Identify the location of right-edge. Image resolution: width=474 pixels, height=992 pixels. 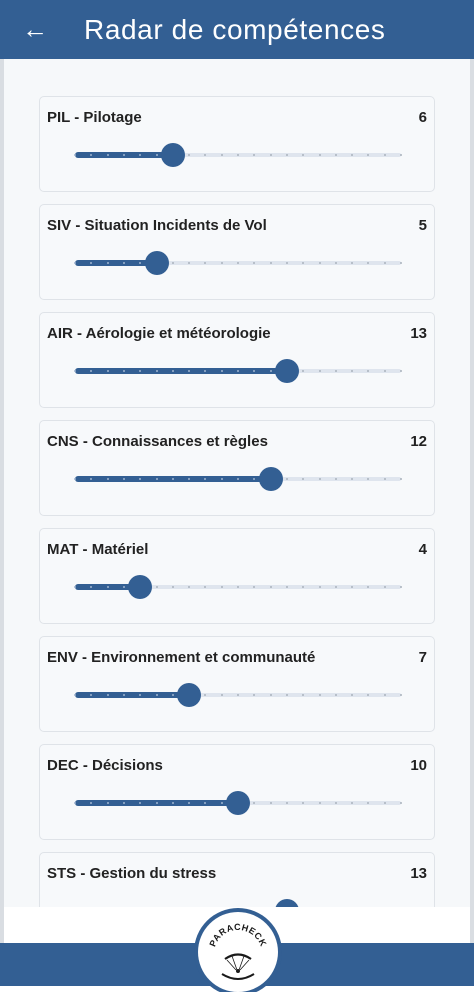
(472, 501).